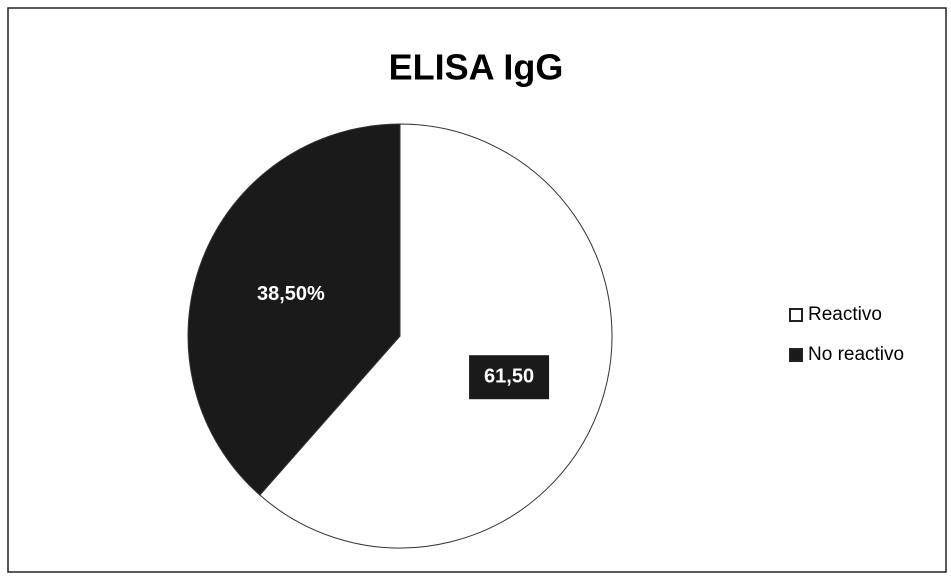  Describe the element at coordinates (845, 314) in the screenshot. I see `legend-label: Reactivo` at that location.